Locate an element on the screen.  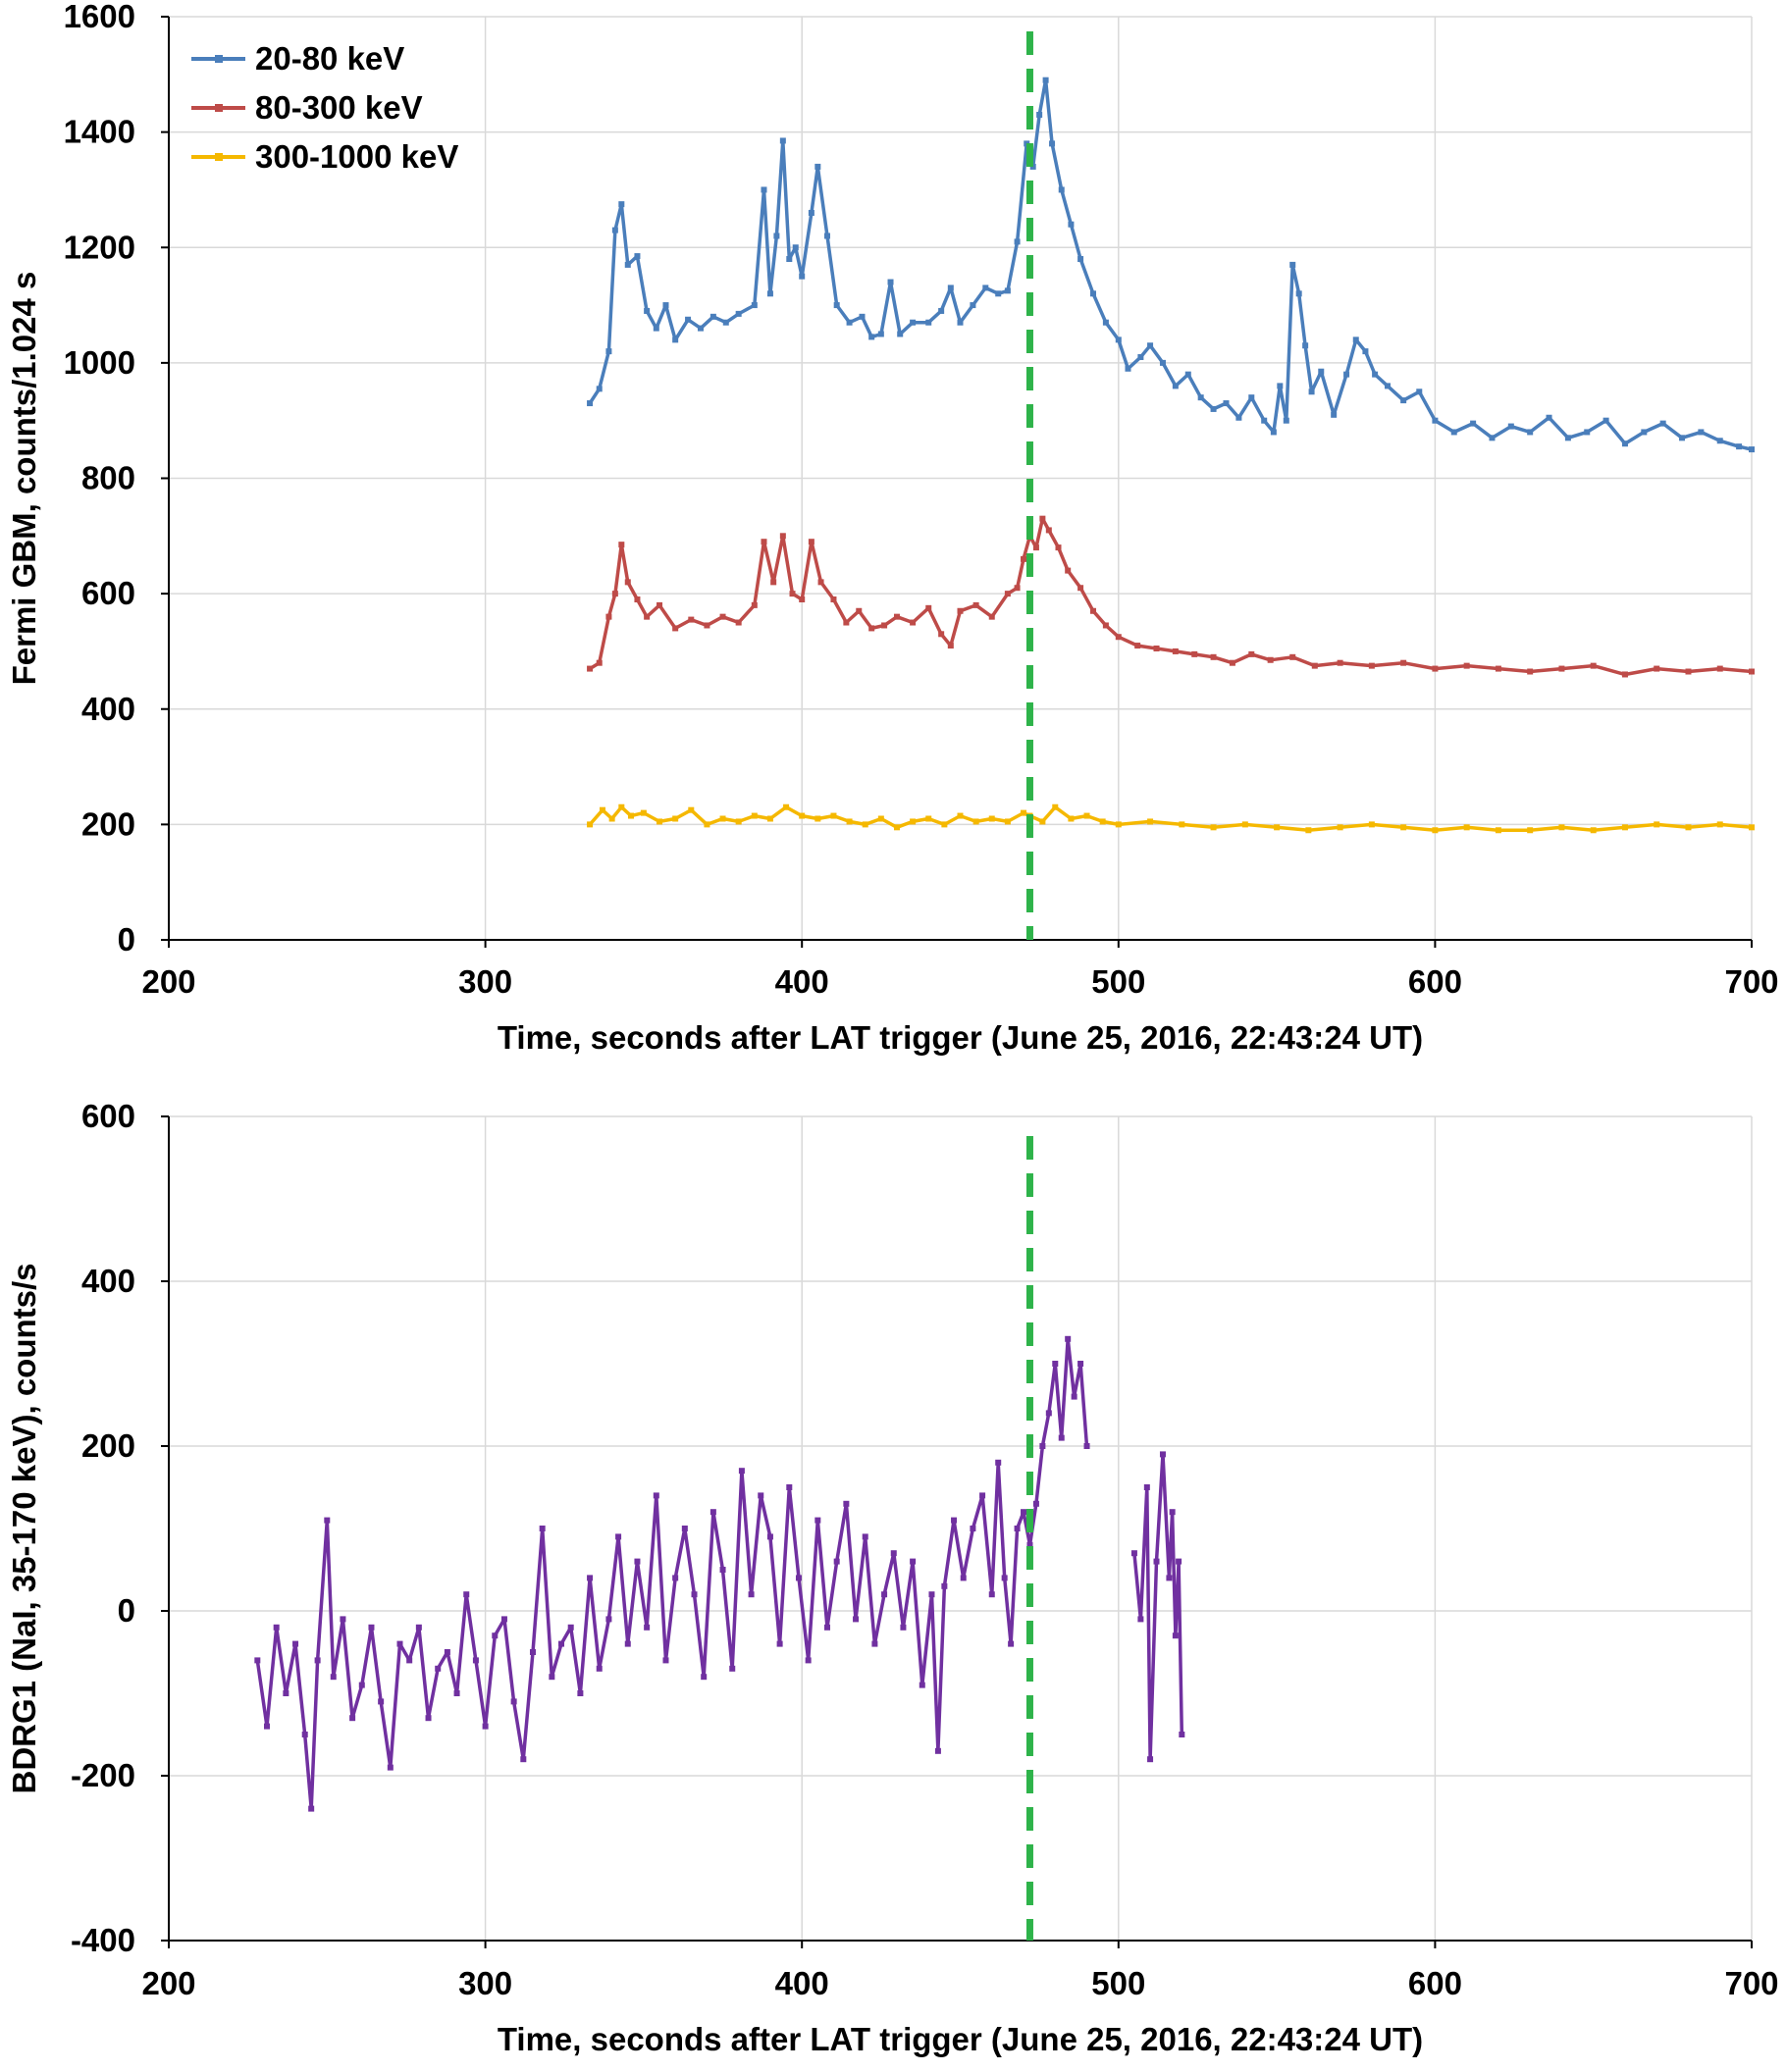
x-tick-label: 500 is located at coordinates (1118, 1983).